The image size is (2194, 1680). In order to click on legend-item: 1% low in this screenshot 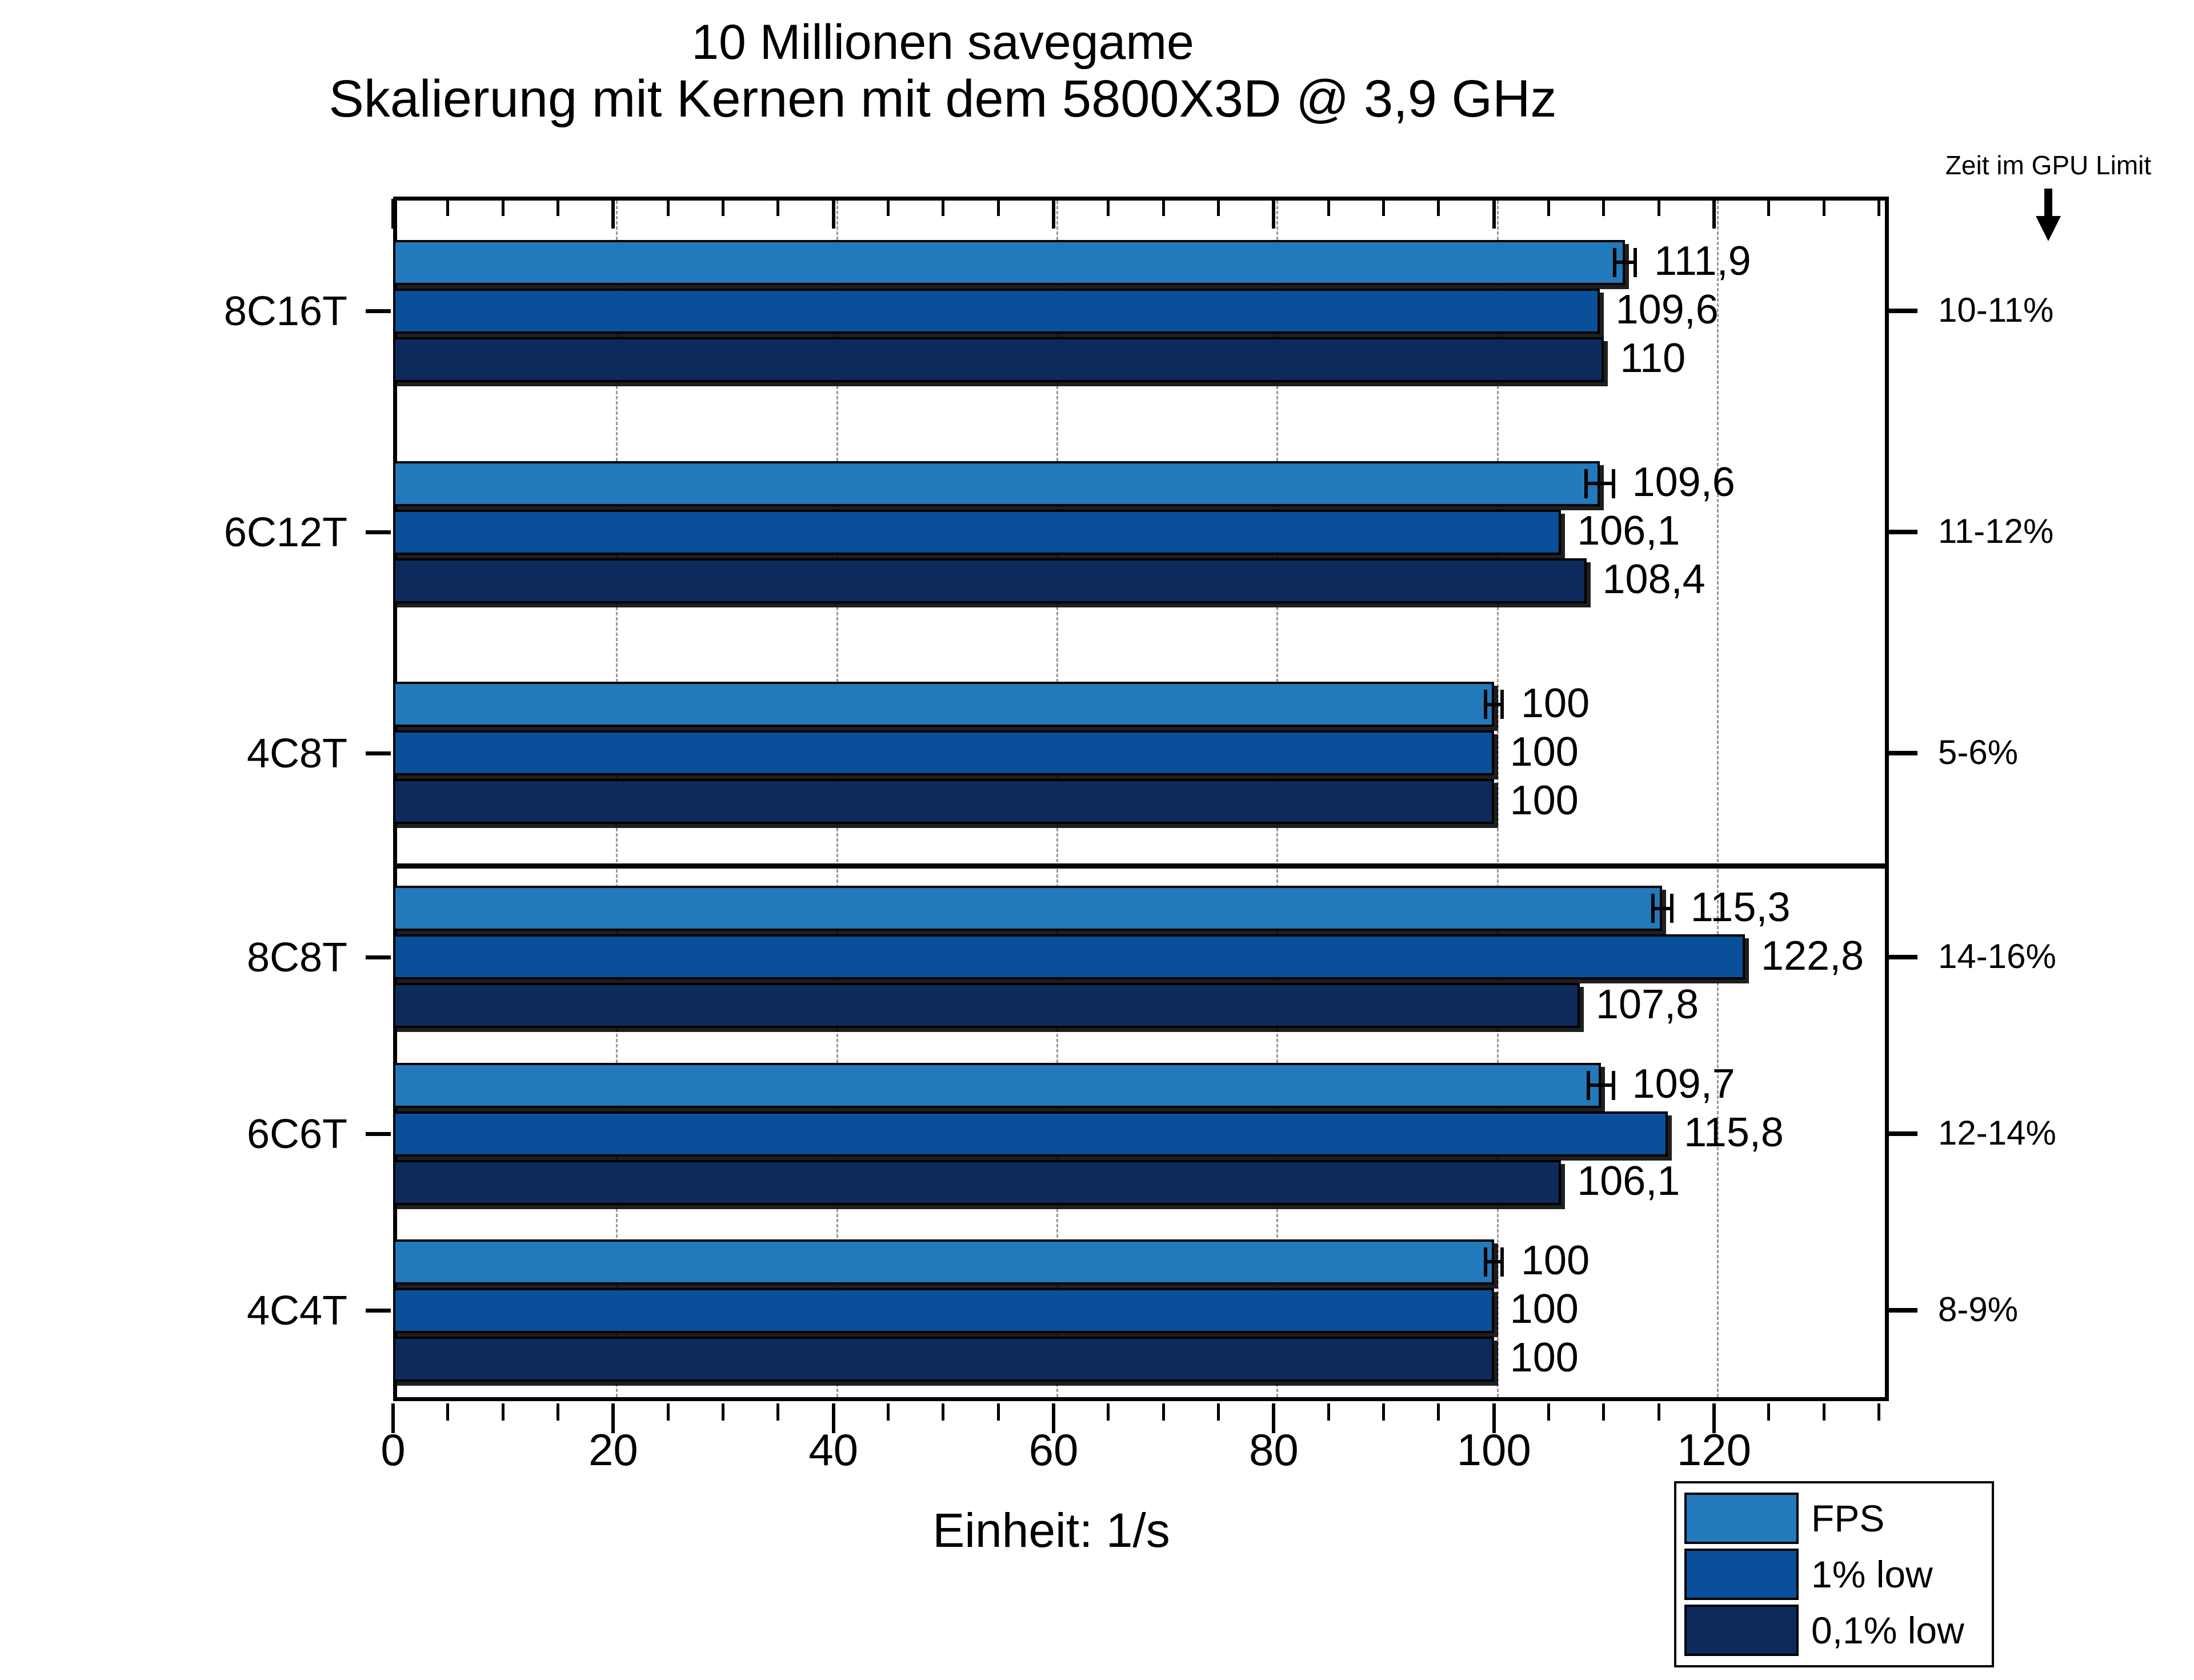, I will do `click(1834, 1574)`.